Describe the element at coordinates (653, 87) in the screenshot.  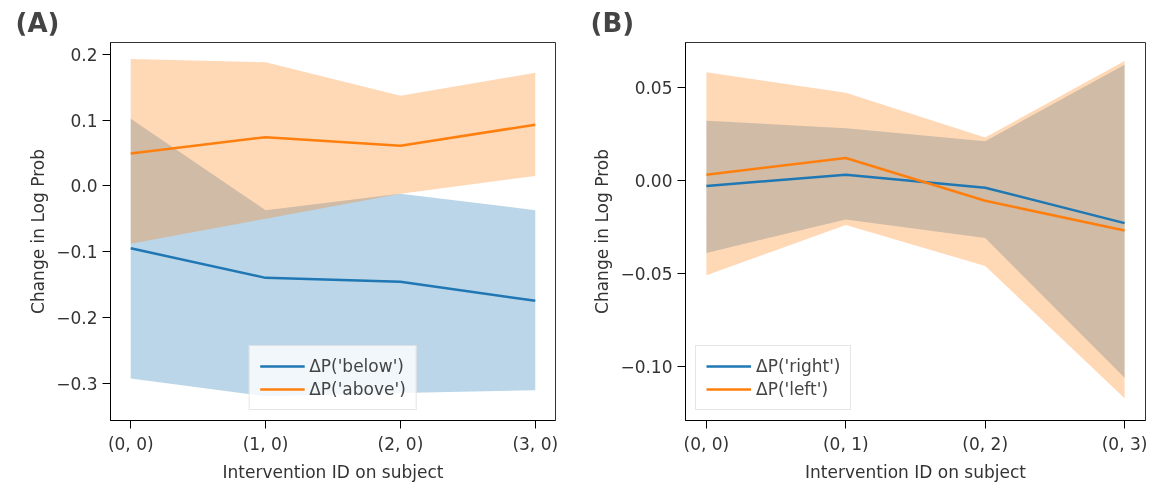
I see `y-tick-label: 0.05` at that location.